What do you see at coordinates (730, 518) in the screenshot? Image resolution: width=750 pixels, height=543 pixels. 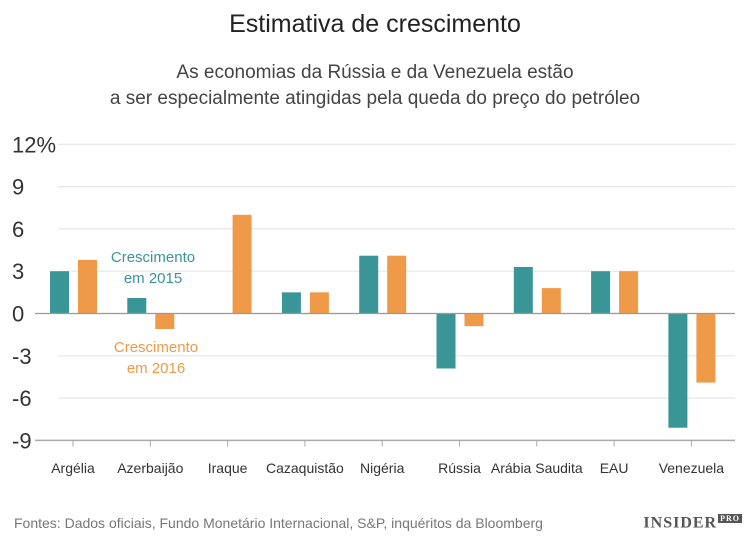 I see `logo-sup: PRO` at bounding box center [730, 518].